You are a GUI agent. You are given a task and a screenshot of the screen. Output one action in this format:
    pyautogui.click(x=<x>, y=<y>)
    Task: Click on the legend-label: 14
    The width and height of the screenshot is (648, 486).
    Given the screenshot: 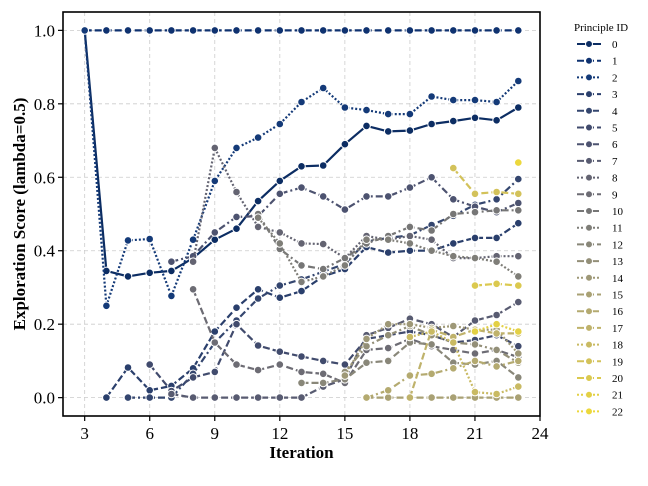 What is the action you would take?
    pyautogui.click(x=618, y=279)
    